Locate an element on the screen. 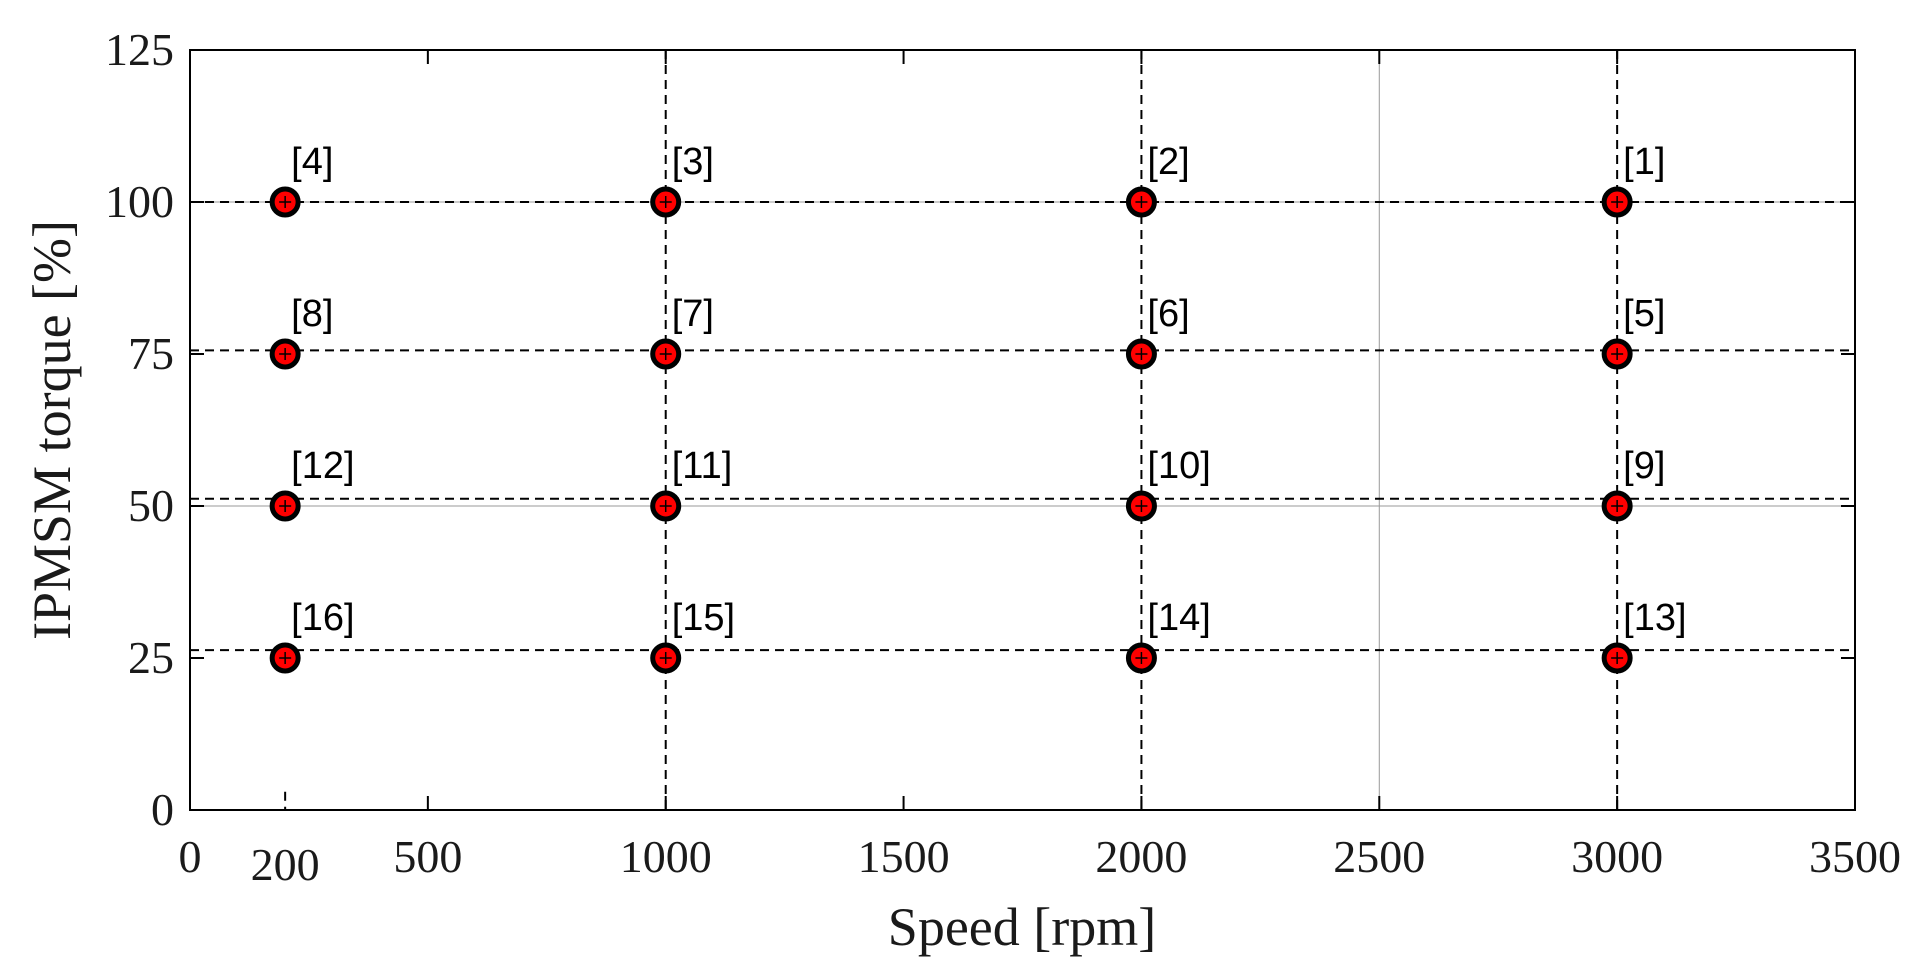 Image resolution: width=1931 pixels, height=975 pixels. data-point: [4] is located at coordinates (301, 179).